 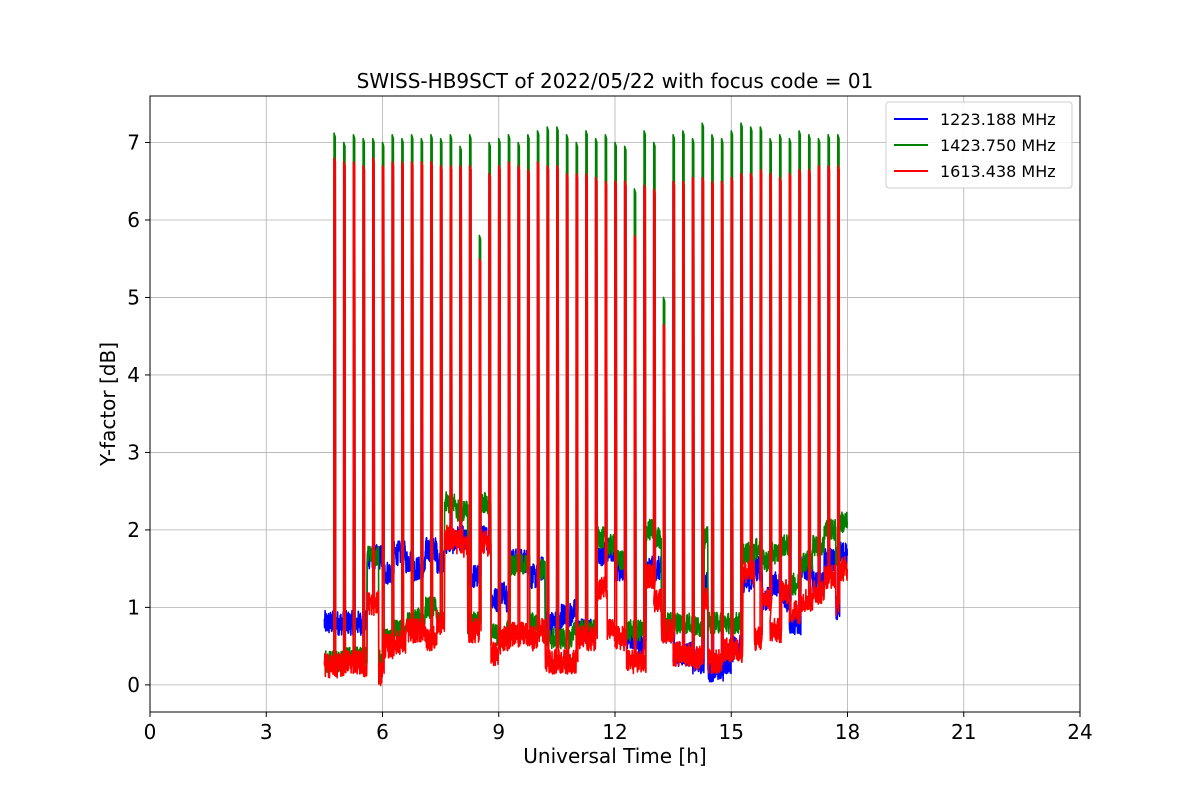 What do you see at coordinates (998, 119) in the screenshot?
I see `legend-label: 1223.188 MHz` at bounding box center [998, 119].